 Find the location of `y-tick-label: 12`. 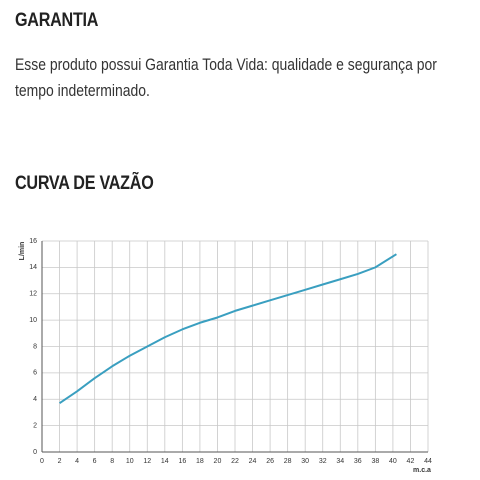

y-tick-label: 12 is located at coordinates (33, 294).